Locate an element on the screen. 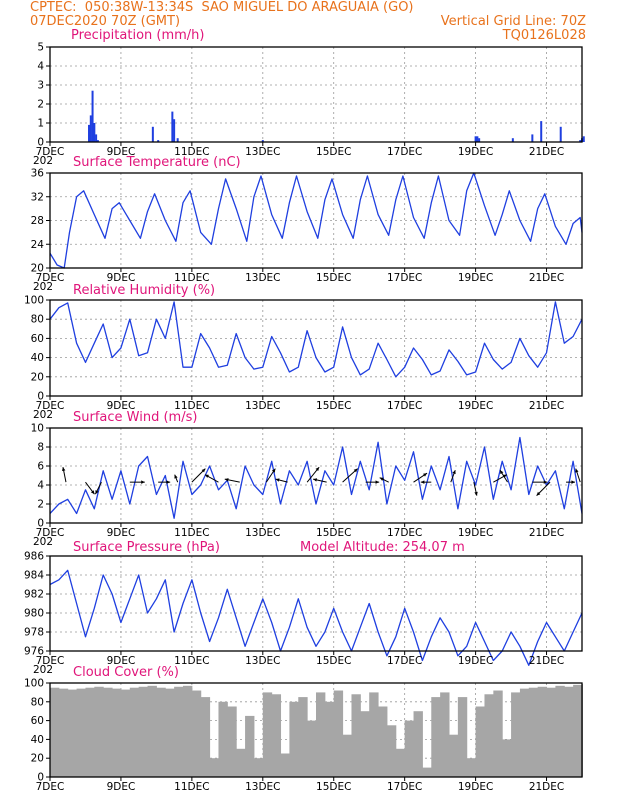 Image resolution: width=618 pixels, height=800 pixels. wind-xtick-label: 17DEC is located at coordinates (404, 533).